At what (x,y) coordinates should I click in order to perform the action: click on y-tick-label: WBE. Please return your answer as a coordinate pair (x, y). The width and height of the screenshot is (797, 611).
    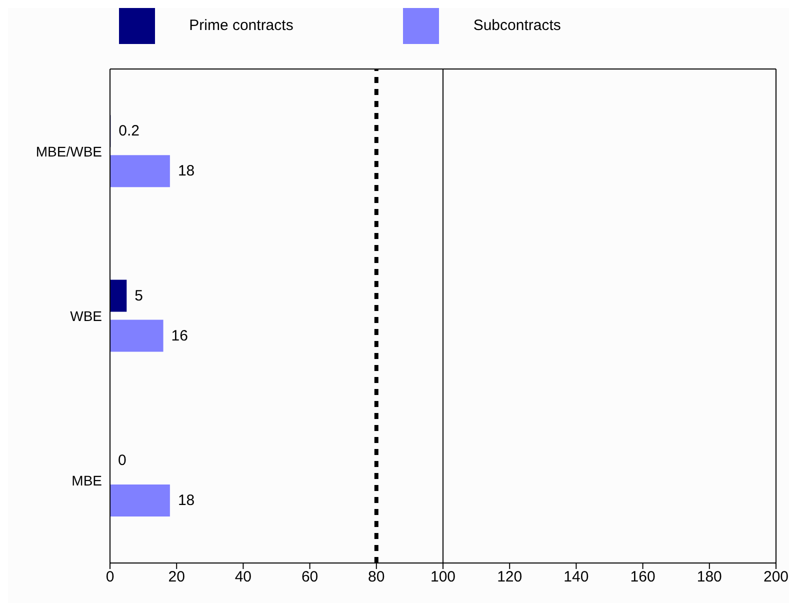
    Looking at the image, I should click on (86, 316).